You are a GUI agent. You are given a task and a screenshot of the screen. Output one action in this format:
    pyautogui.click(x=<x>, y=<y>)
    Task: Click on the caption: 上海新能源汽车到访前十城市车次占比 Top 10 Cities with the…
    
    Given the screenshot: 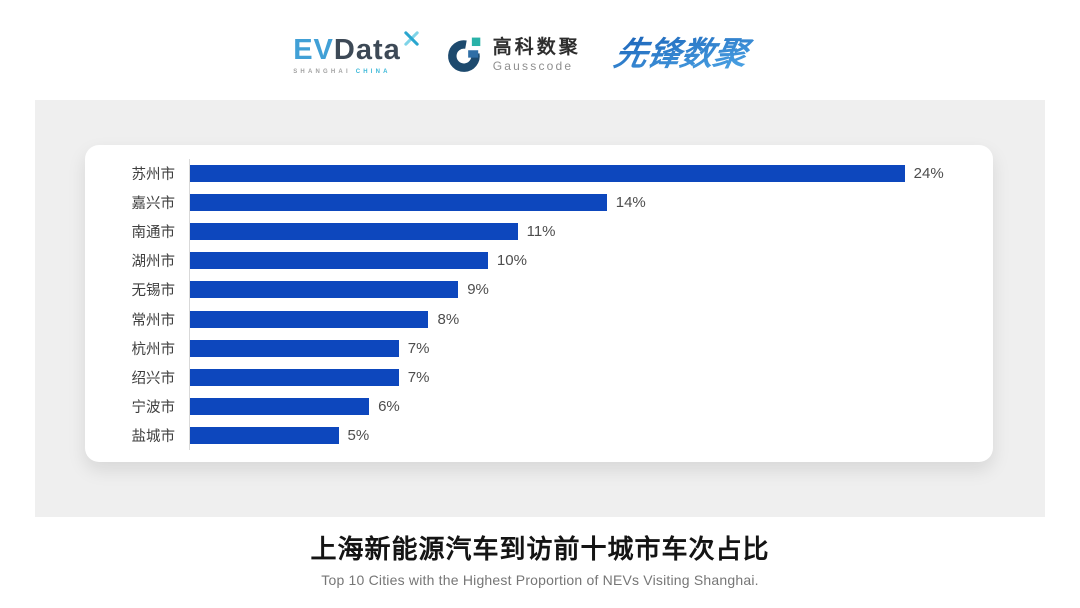 What is the action you would take?
    pyautogui.click(x=540, y=558)
    